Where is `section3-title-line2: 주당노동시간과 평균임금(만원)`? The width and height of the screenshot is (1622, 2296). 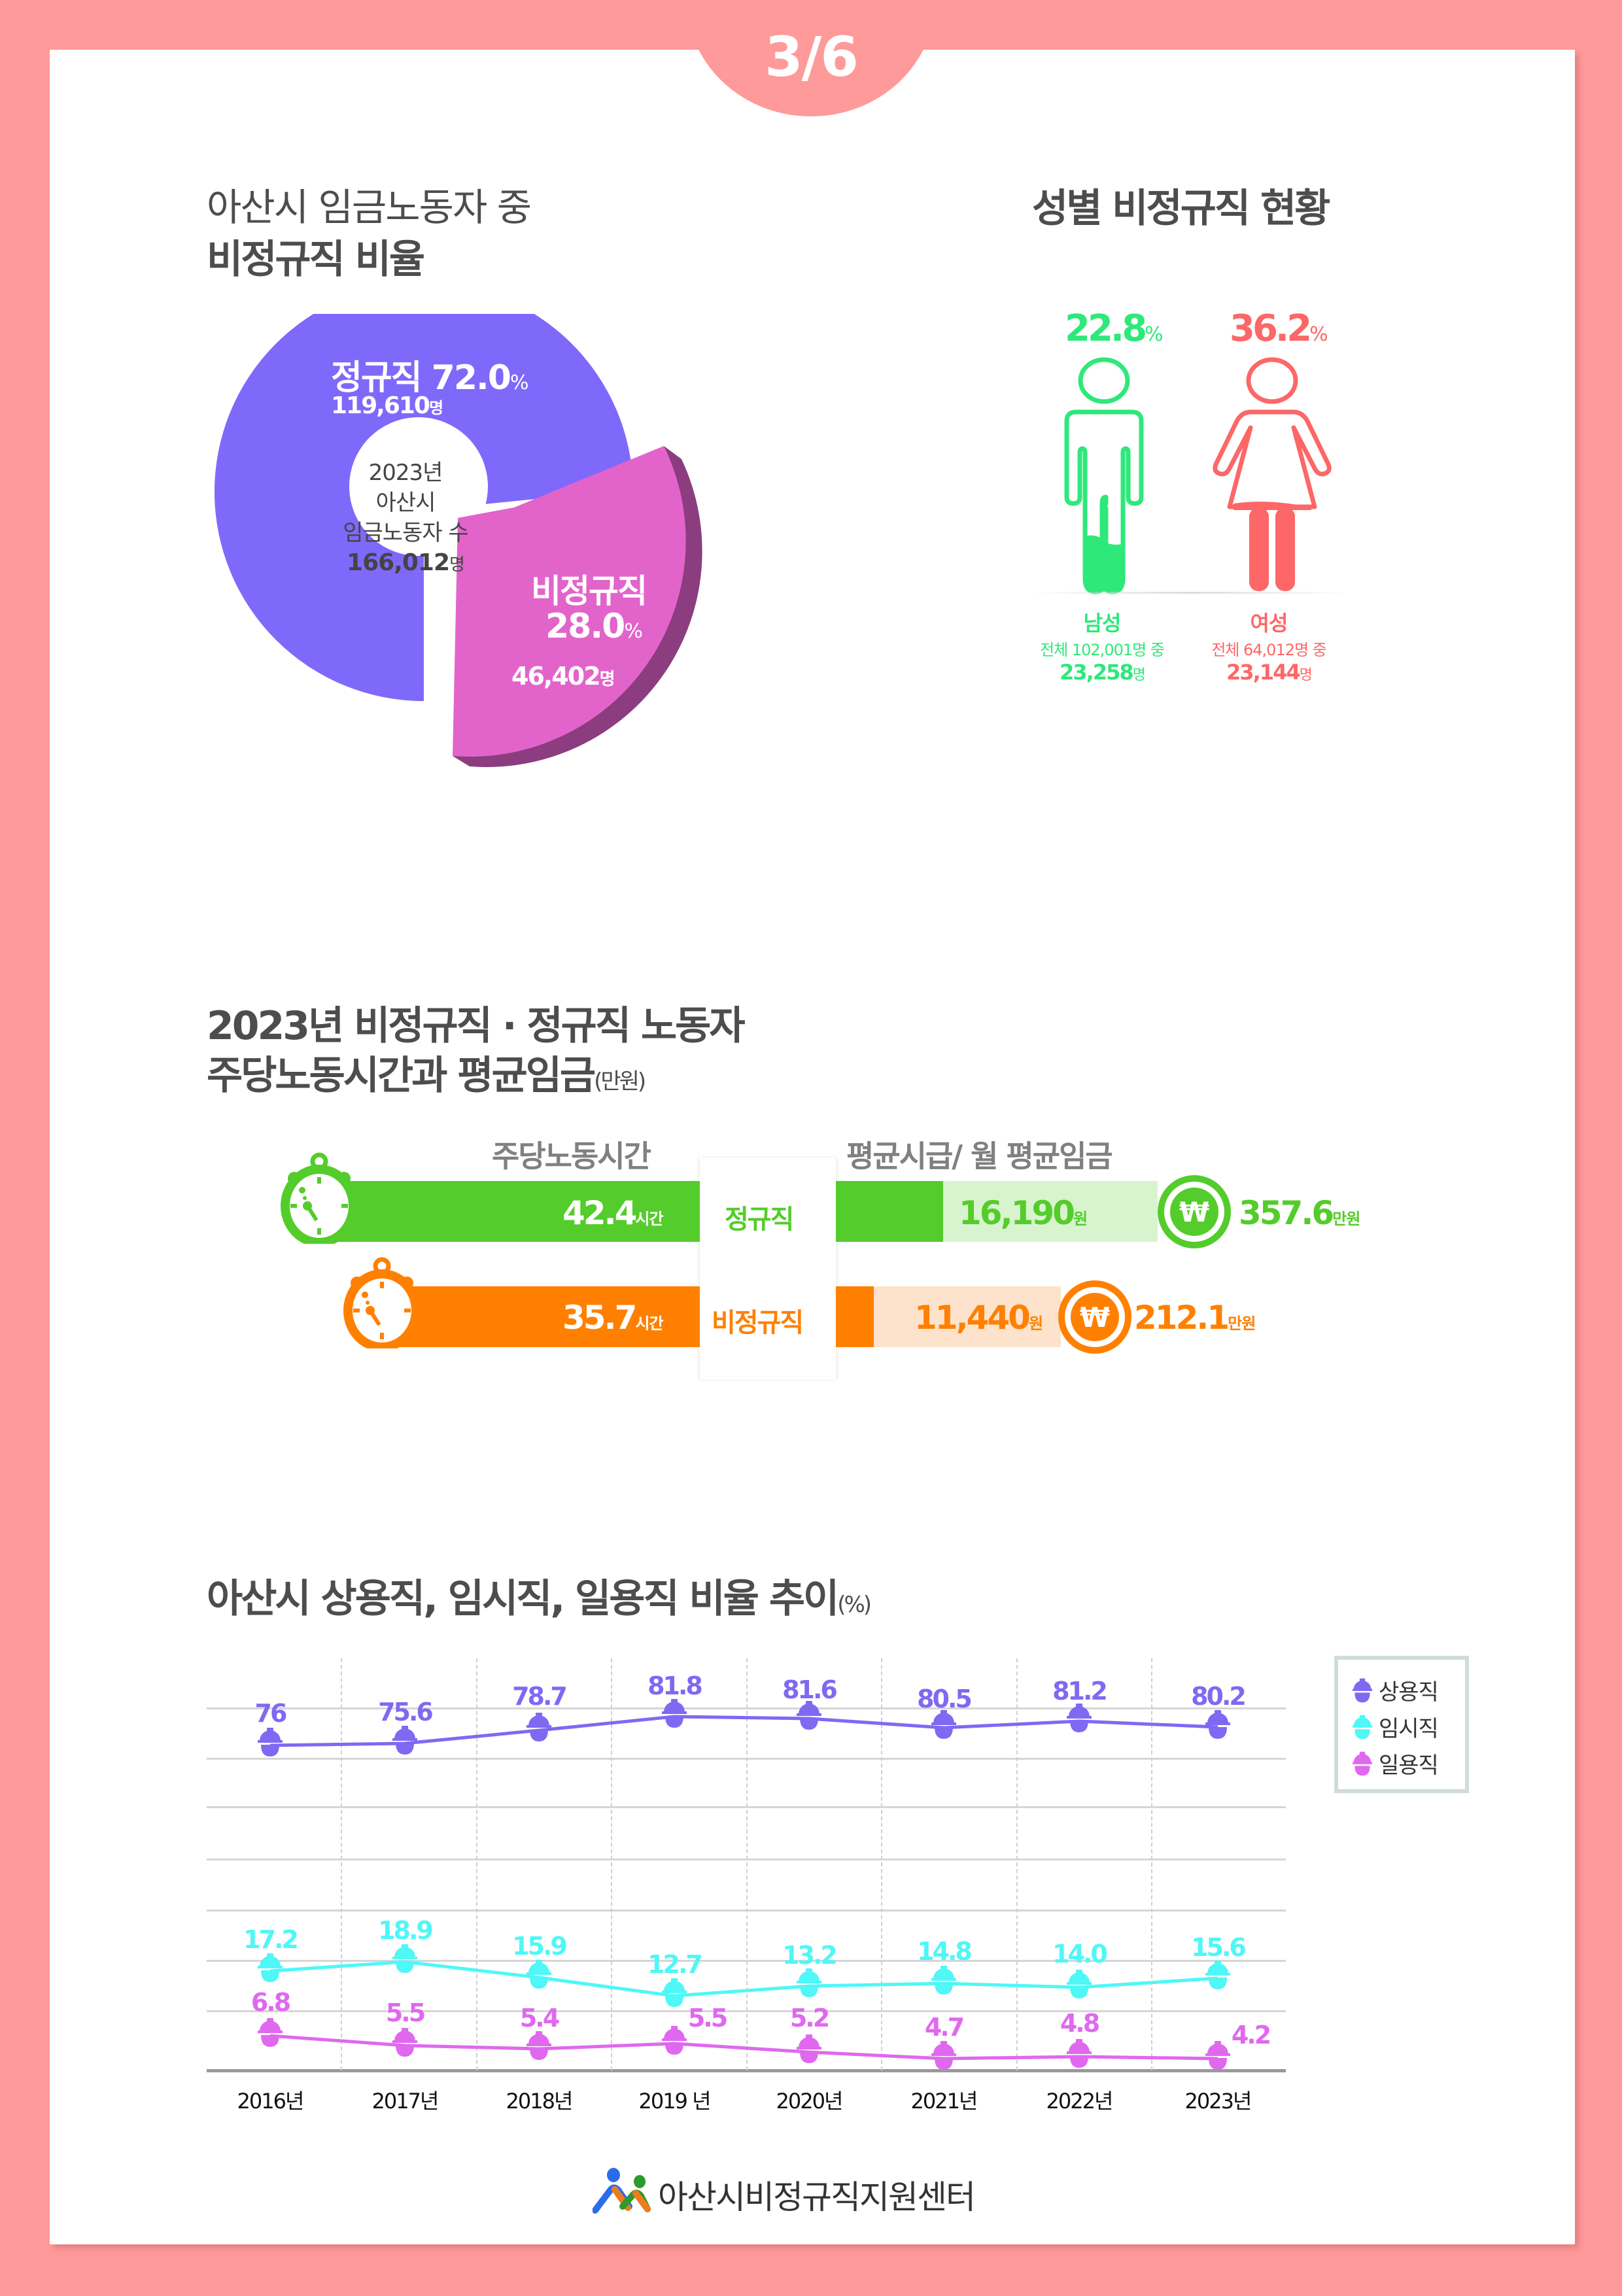 section3-title-line2: 주당노동시간과 평균임금(만원) is located at coordinates (427, 1076).